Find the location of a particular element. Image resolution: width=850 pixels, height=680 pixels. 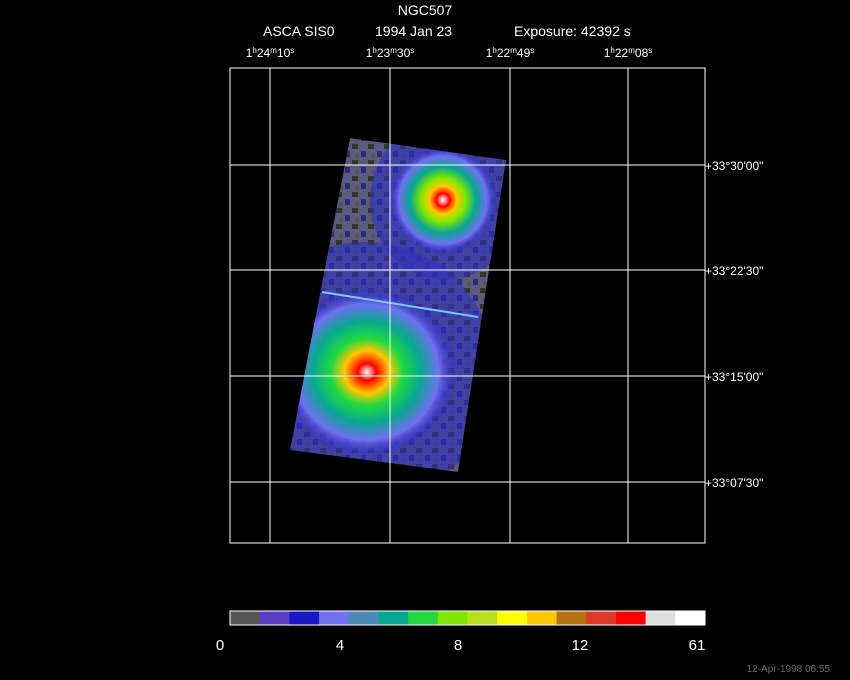

ra-label: 1h24m10s is located at coordinates (270, 53).